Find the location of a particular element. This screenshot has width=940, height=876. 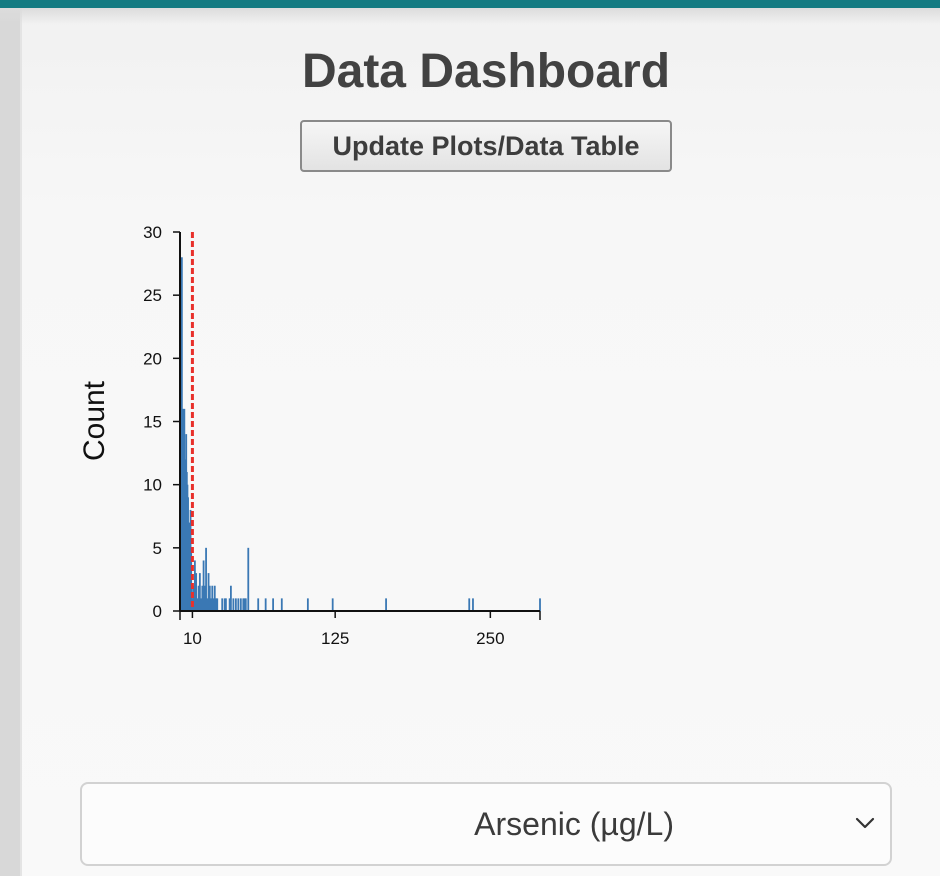

update-plots-button: Update Plots/Data Table is located at coordinates (486, 146).